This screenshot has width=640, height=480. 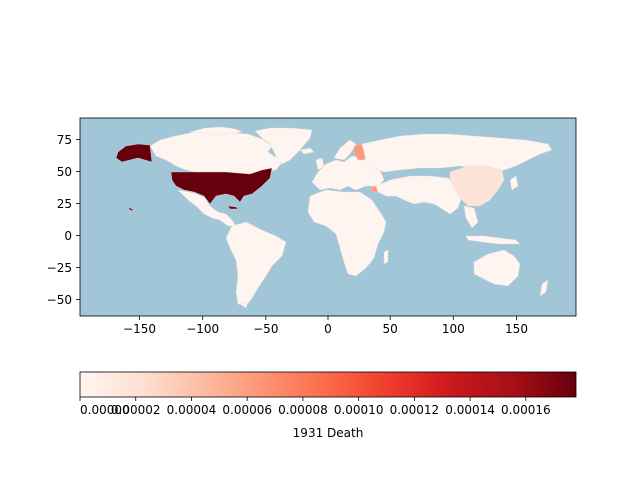 What do you see at coordinates (233, 207) in the screenshot?
I see `region-caribbean` at bounding box center [233, 207].